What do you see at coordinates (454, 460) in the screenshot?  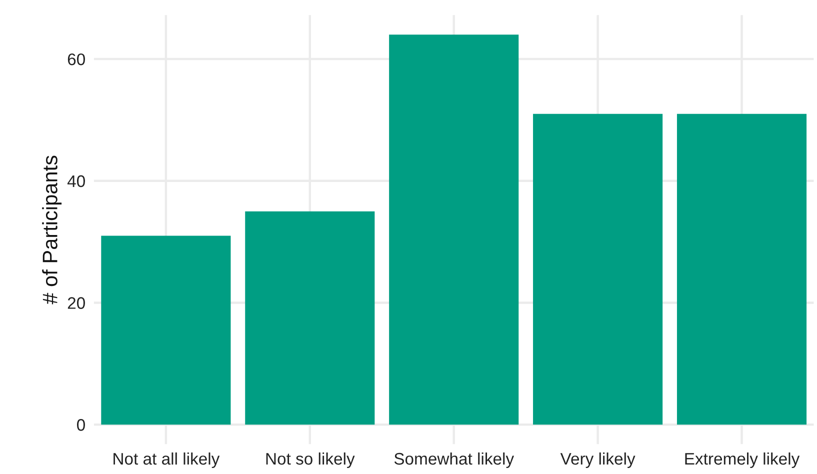 I see `x-tick-label: Somewhat likely` at bounding box center [454, 460].